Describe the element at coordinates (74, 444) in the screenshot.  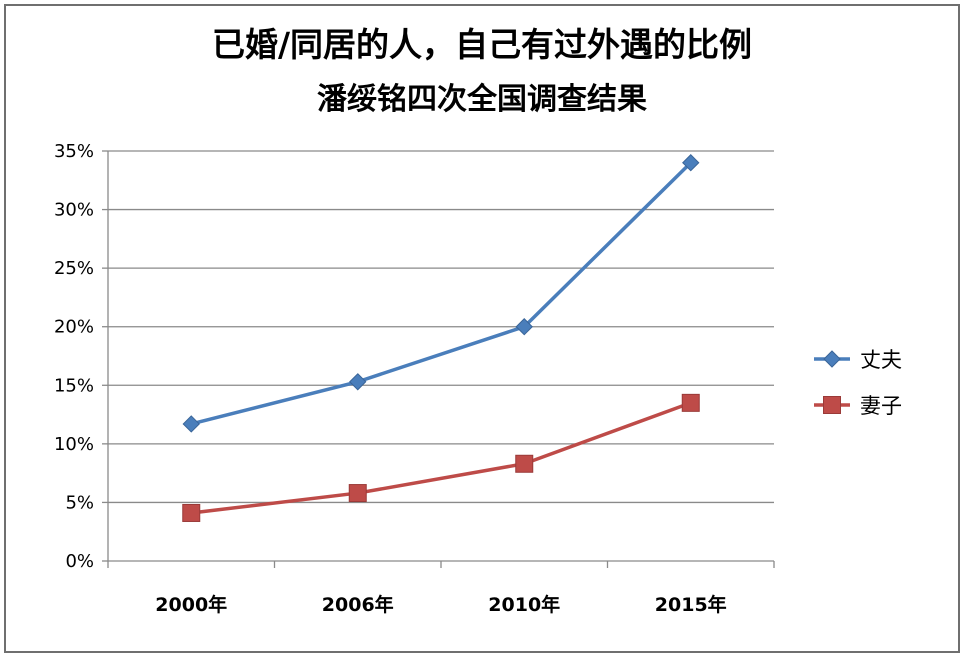
I see `y-tick-label: 10%` at that location.